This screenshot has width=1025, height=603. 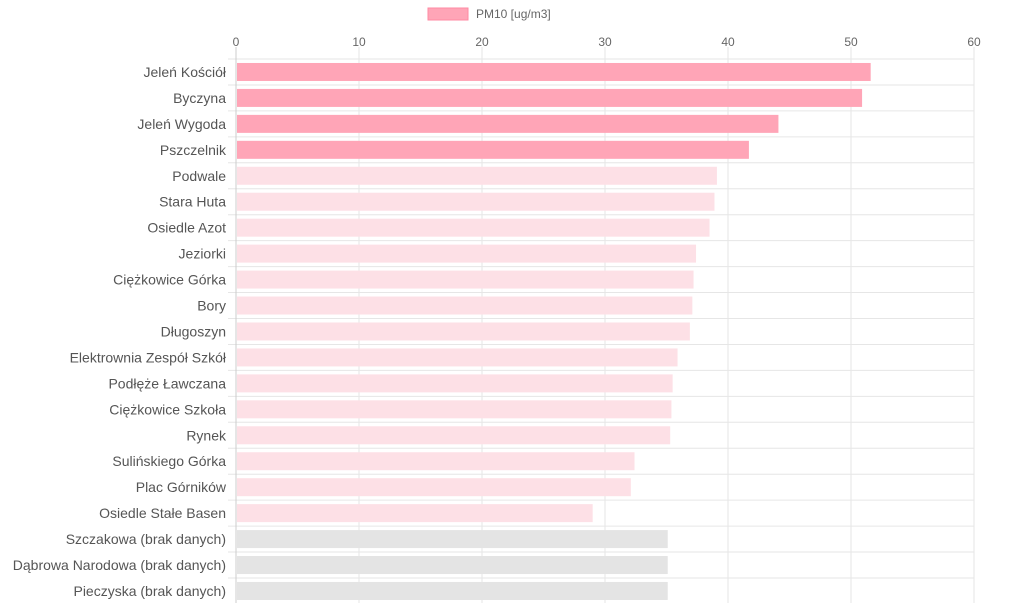 What do you see at coordinates (482, 42) in the screenshot?
I see `x-tick-label: 20` at bounding box center [482, 42].